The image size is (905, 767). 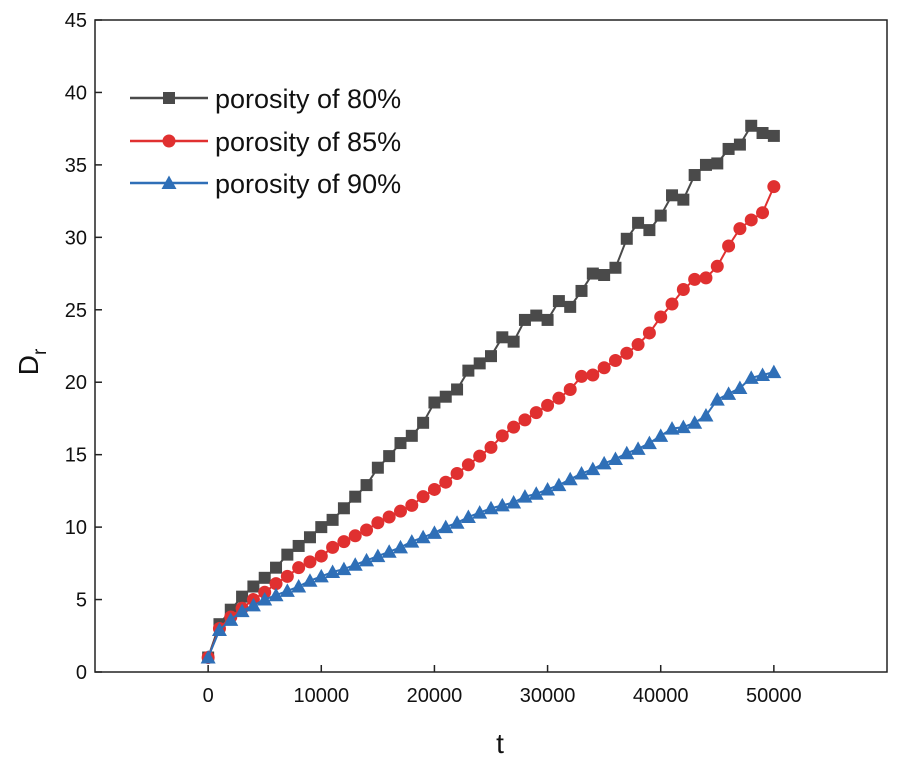 I want to click on legend-label-90: porosity of 90%, so click(x=308, y=184).